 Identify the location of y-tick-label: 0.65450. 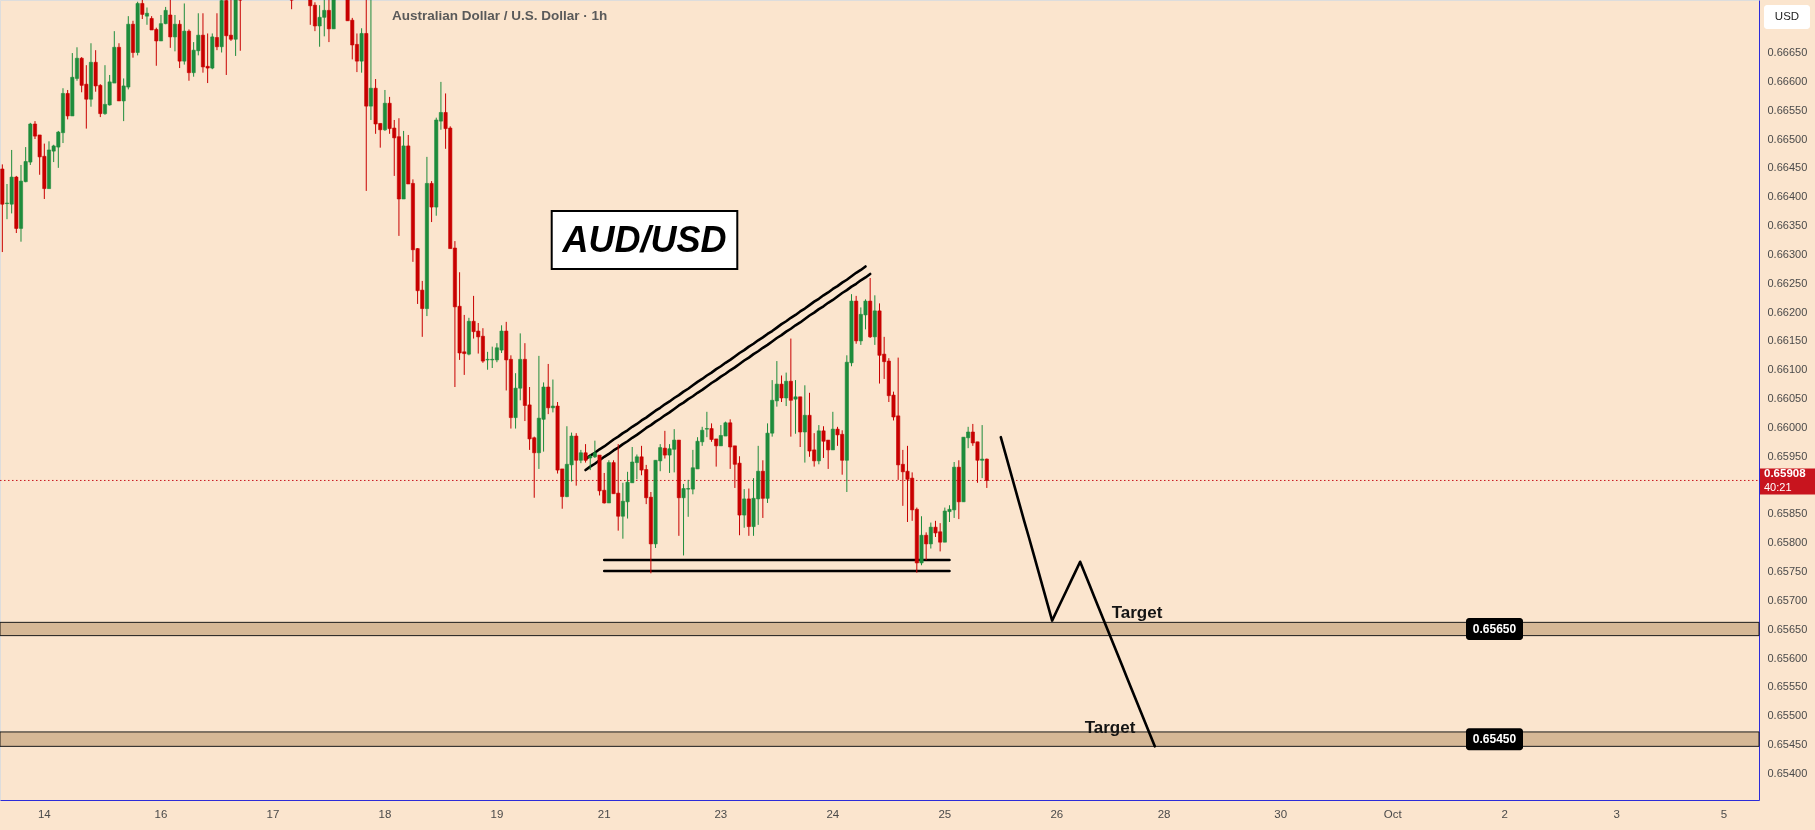
(1787, 744).